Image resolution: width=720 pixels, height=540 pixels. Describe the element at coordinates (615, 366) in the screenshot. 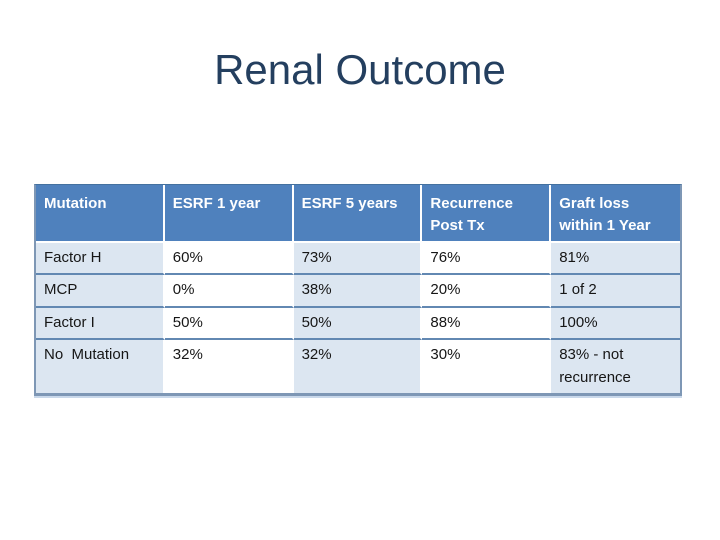

I see `table-cell: 83% - not recurrence` at that location.